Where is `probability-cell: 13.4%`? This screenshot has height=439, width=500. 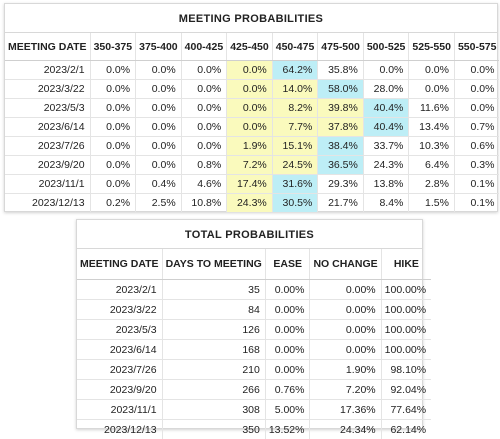
probability-cell: 13.4% is located at coordinates (432, 127).